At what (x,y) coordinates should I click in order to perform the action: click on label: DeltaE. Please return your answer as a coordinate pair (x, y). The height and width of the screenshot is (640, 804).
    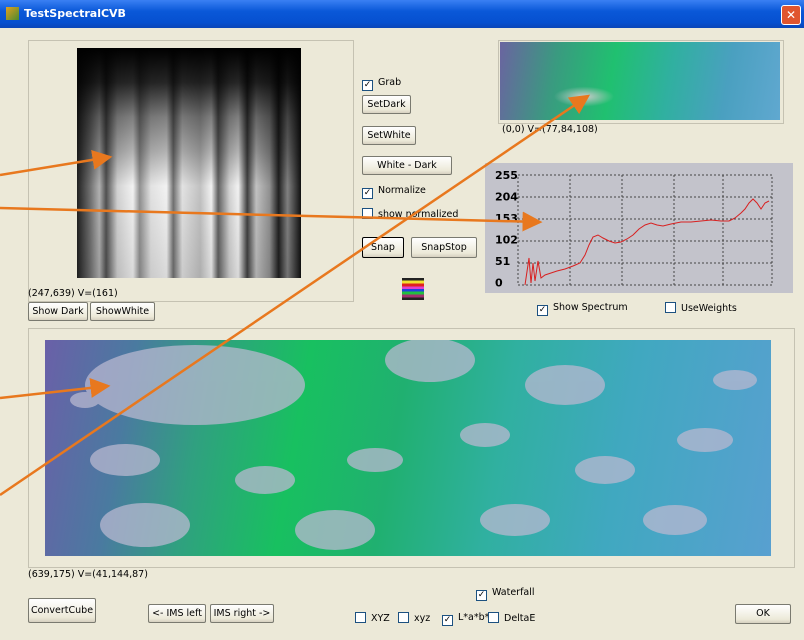
    Looking at the image, I should click on (520, 618).